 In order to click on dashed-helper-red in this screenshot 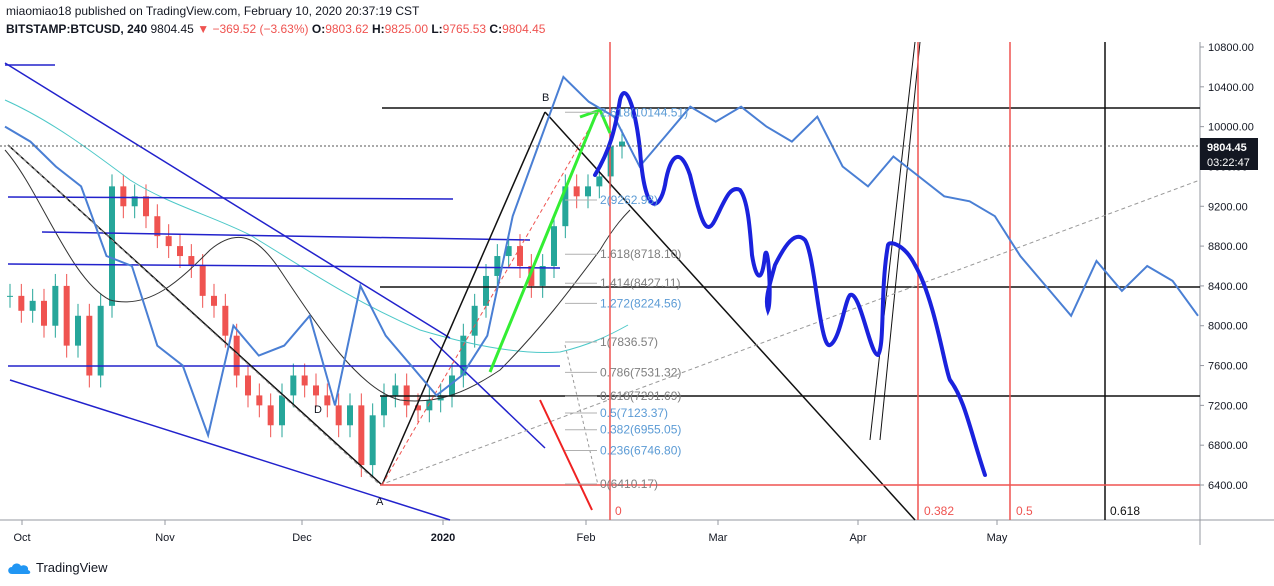, I will do `click(491, 297)`.